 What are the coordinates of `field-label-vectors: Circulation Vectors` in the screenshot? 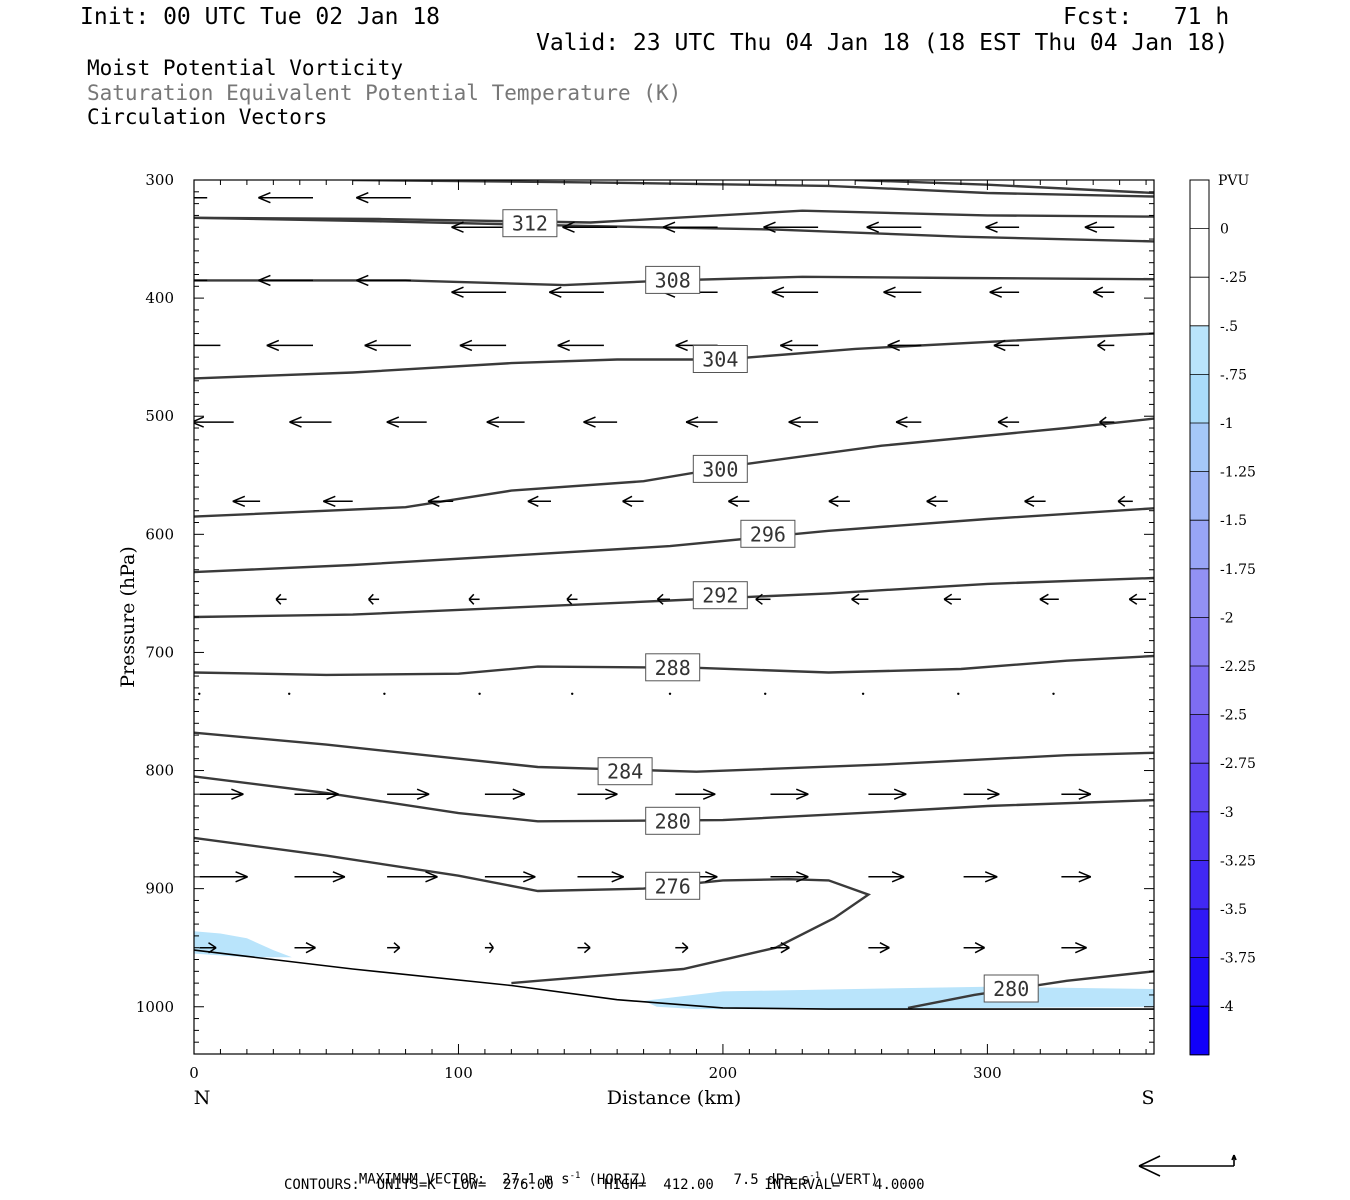 It's located at (207, 117).